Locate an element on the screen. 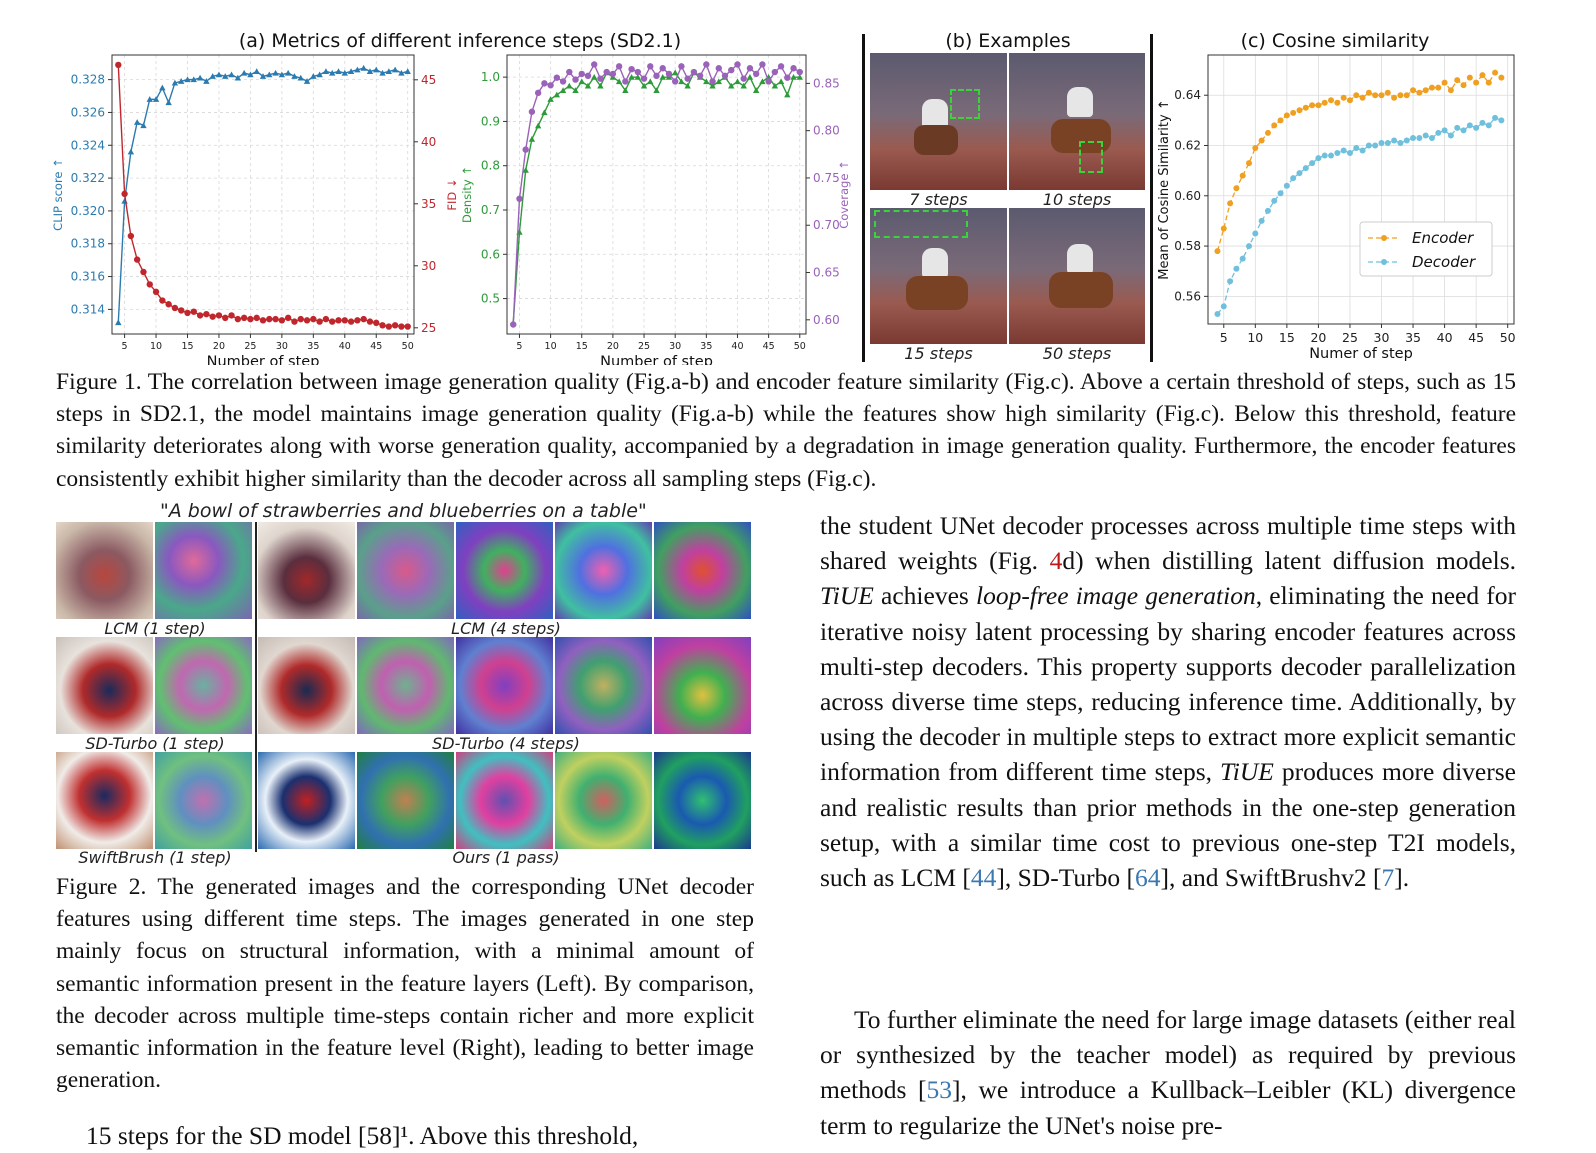 This screenshot has width=1596, height=1153. y-left-axis-label: CLIP score ↑ is located at coordinates (58, 194).